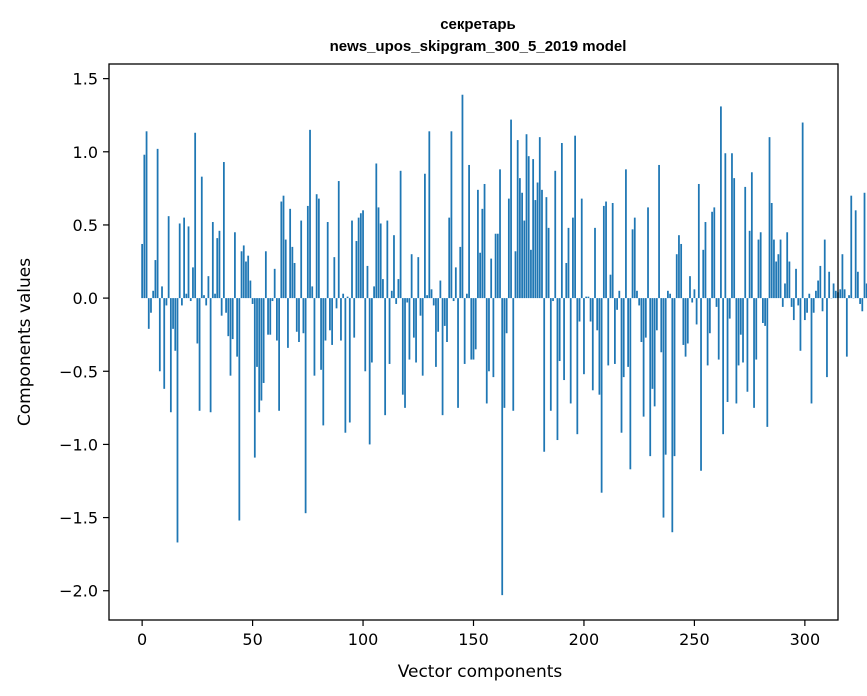 Image resolution: width=867 pixels, height=696 pixels. I want to click on x-tick-label: 100, so click(363, 639).